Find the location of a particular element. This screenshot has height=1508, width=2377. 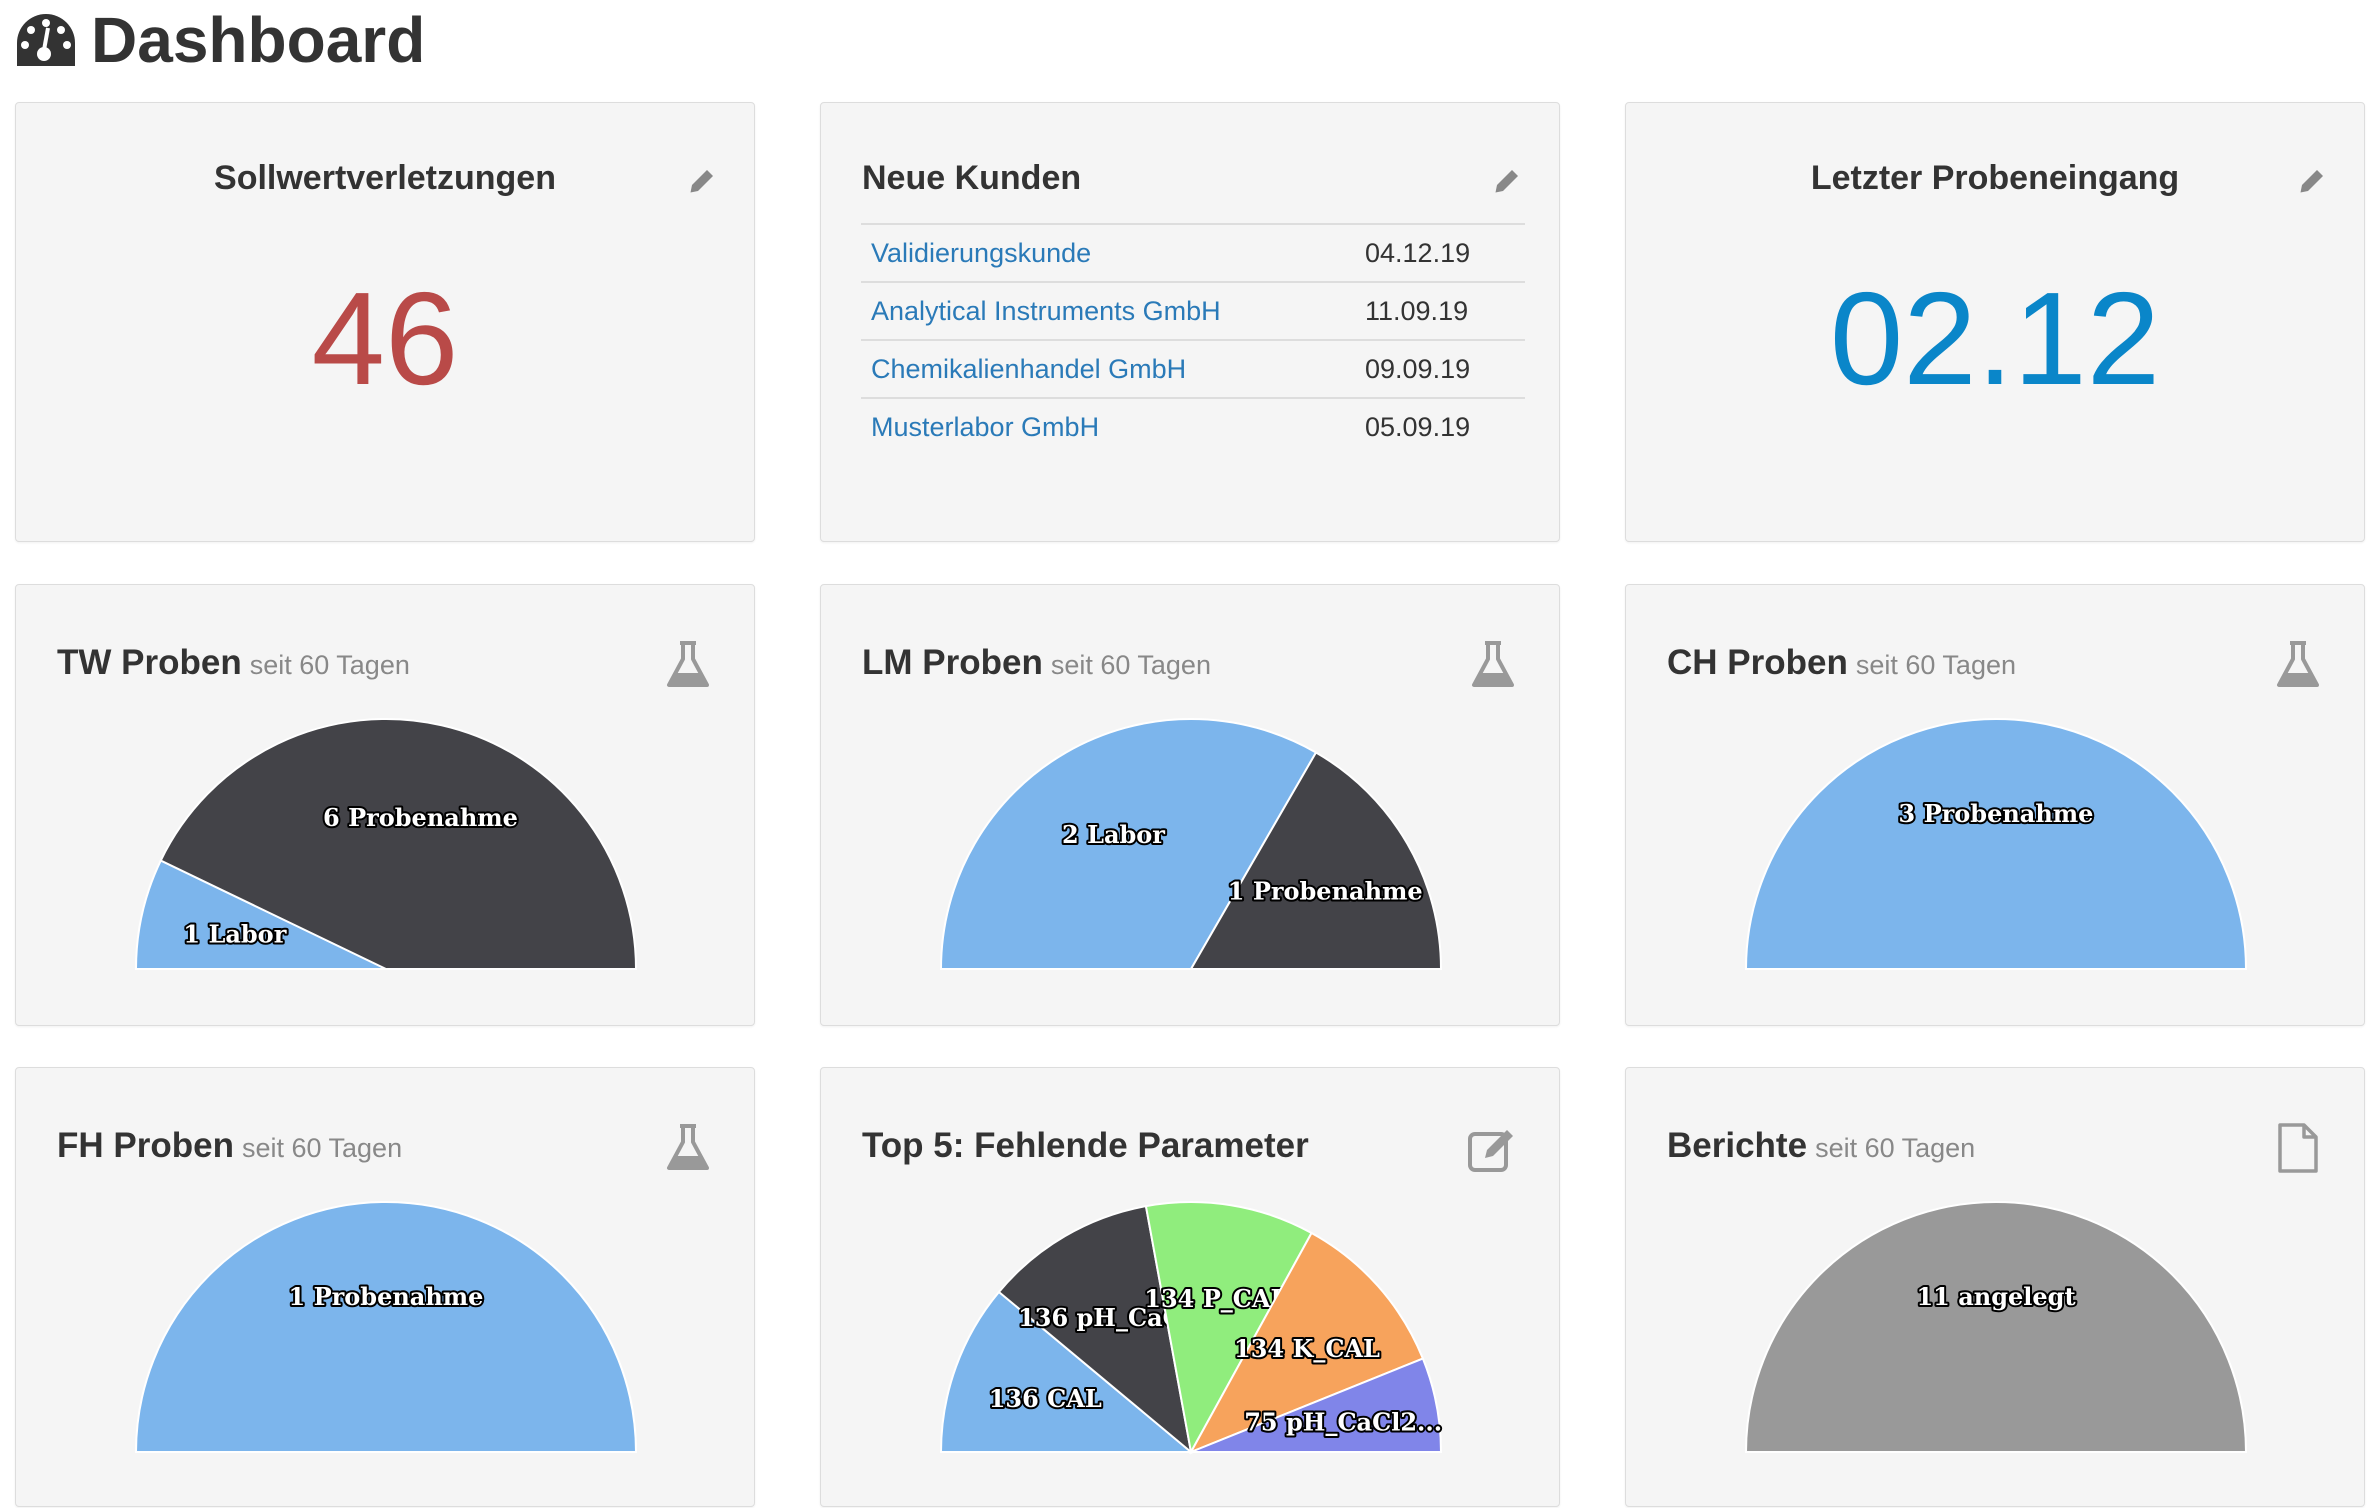

semi-pie-chart: 1 Labor 6 Probenahme is located at coordinates (386, 844).